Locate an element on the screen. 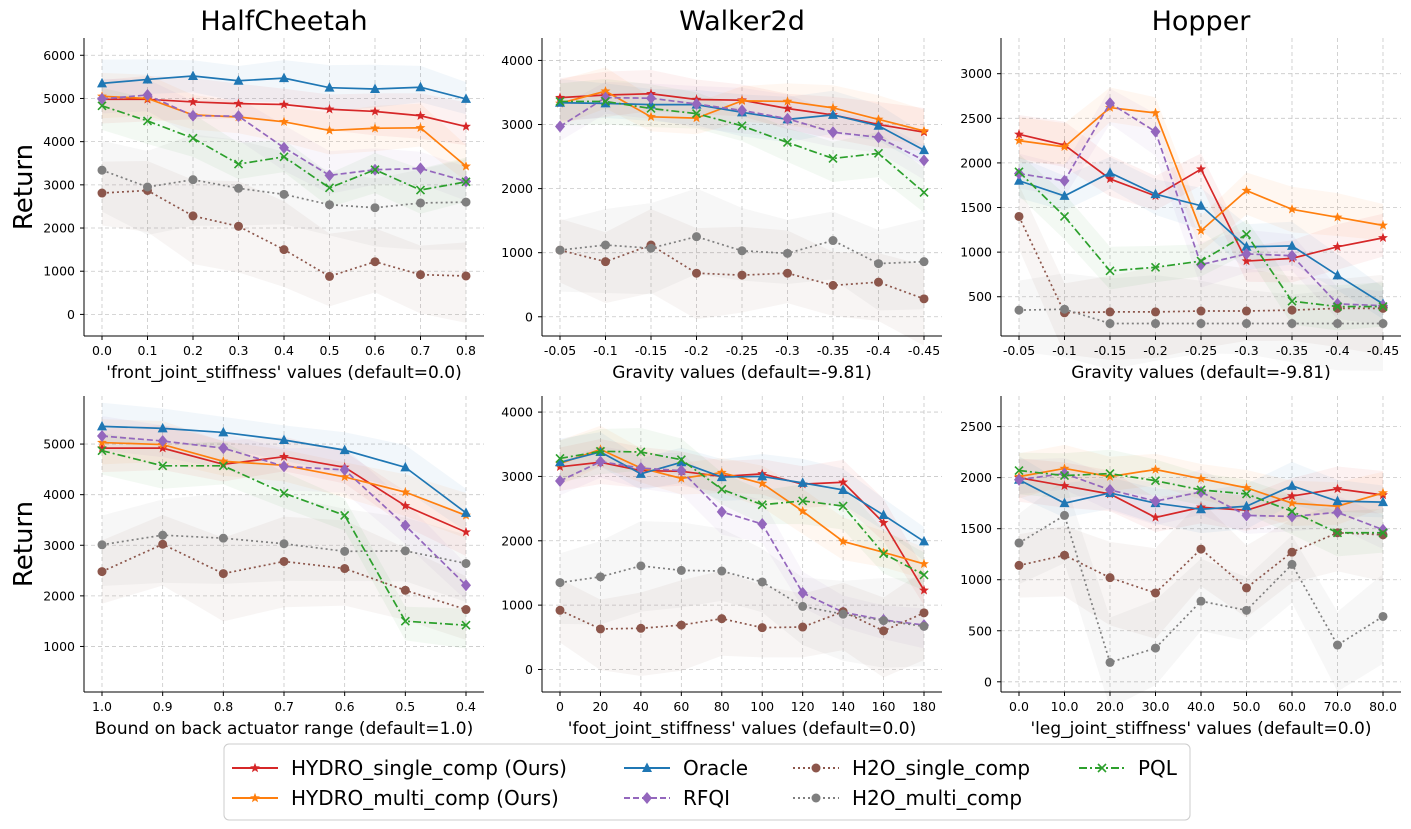  legend-label: RFQI is located at coordinates (706, 798).